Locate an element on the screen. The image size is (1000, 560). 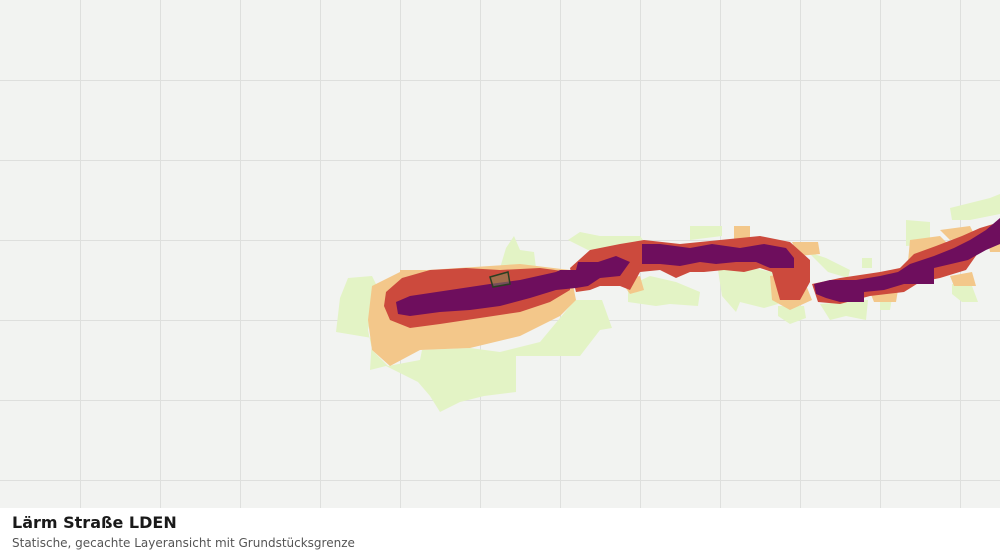
map-title: Lärm Straße LDEN is located at coordinates (94, 522).